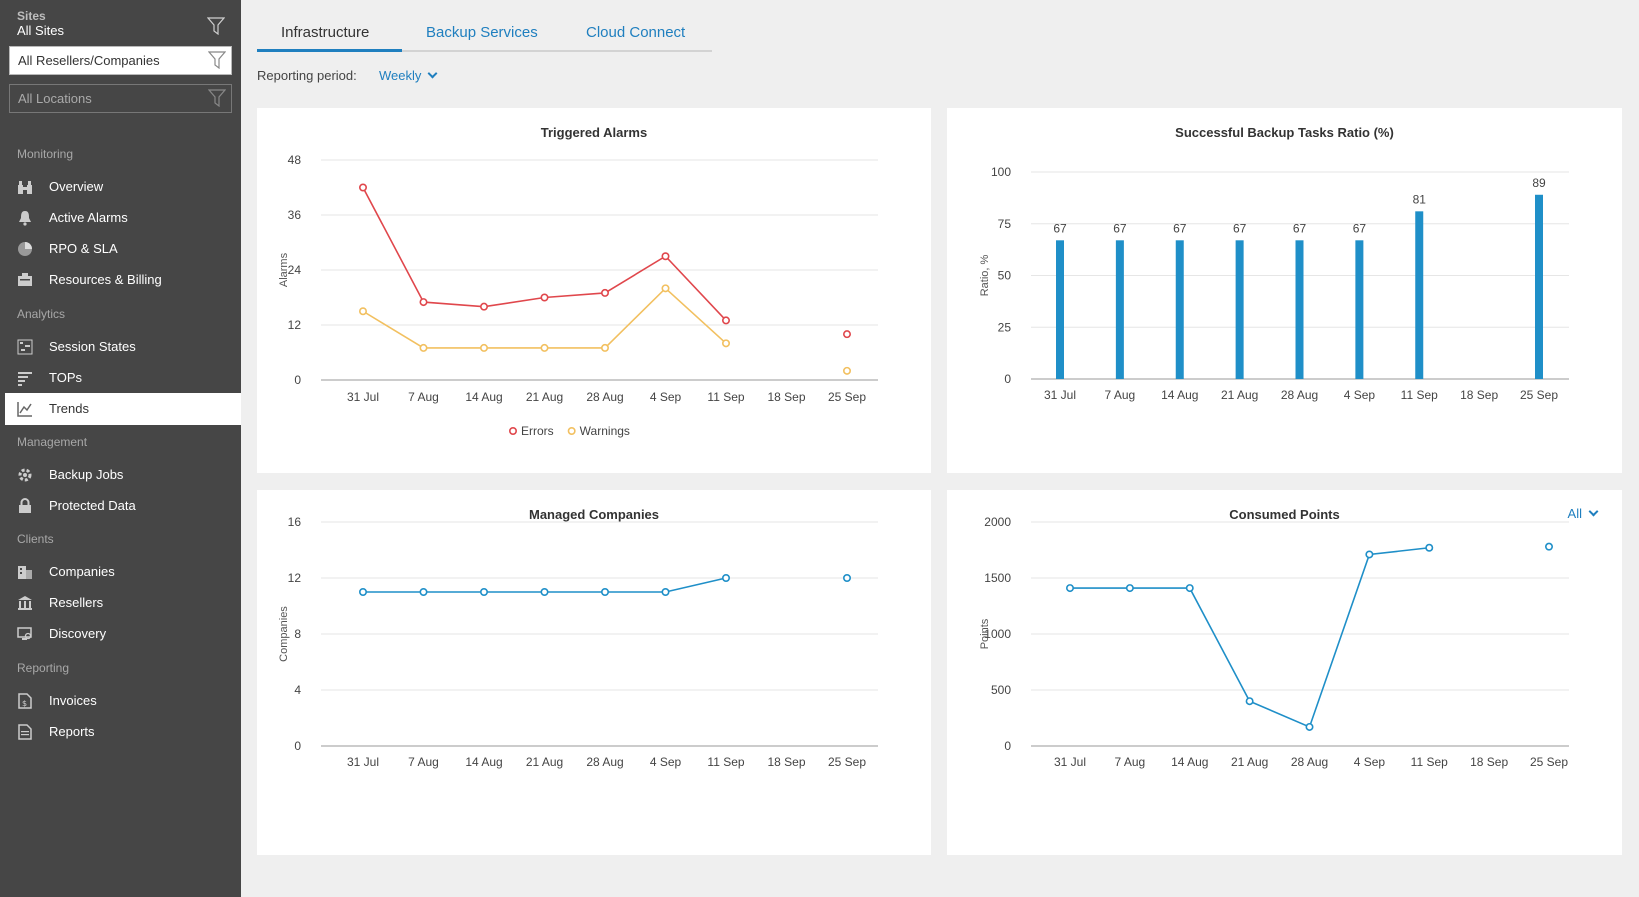 The width and height of the screenshot is (1639, 897). I want to click on sidebar-item-discovery: Discovery, so click(123, 634).